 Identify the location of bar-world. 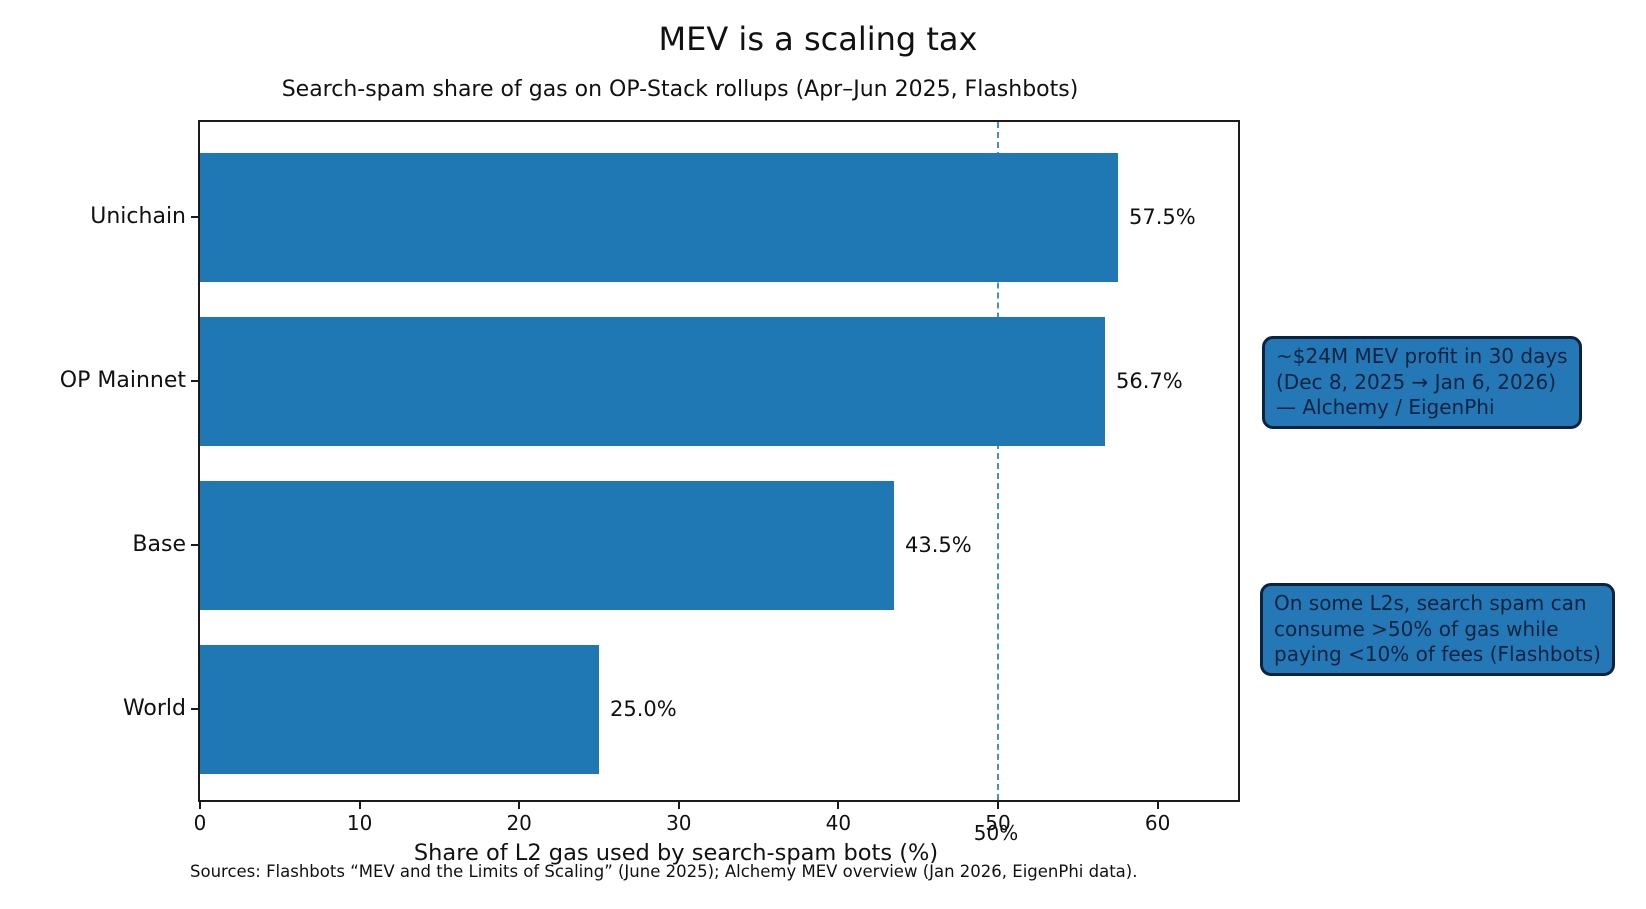
(399, 709).